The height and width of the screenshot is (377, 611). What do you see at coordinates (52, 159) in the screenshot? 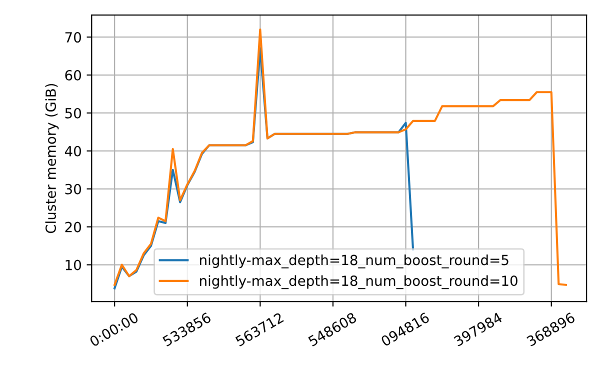
I see `y-axis-title: Cluster memory (GiB)` at bounding box center [52, 159].